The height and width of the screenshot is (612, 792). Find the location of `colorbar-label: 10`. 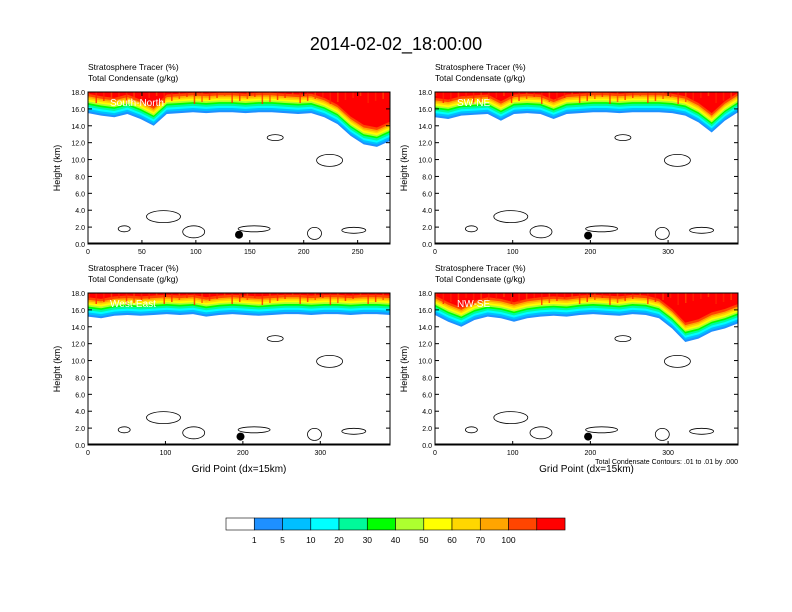

colorbar-label: 10 is located at coordinates (311, 540).